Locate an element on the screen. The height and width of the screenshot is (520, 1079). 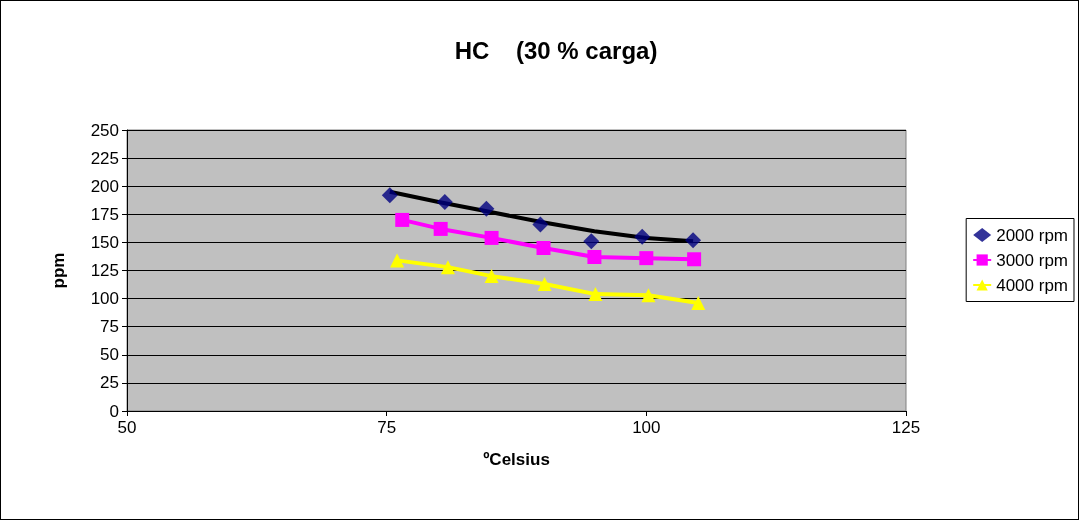
chart-title: HC (30 % carga) is located at coordinates (556, 50).